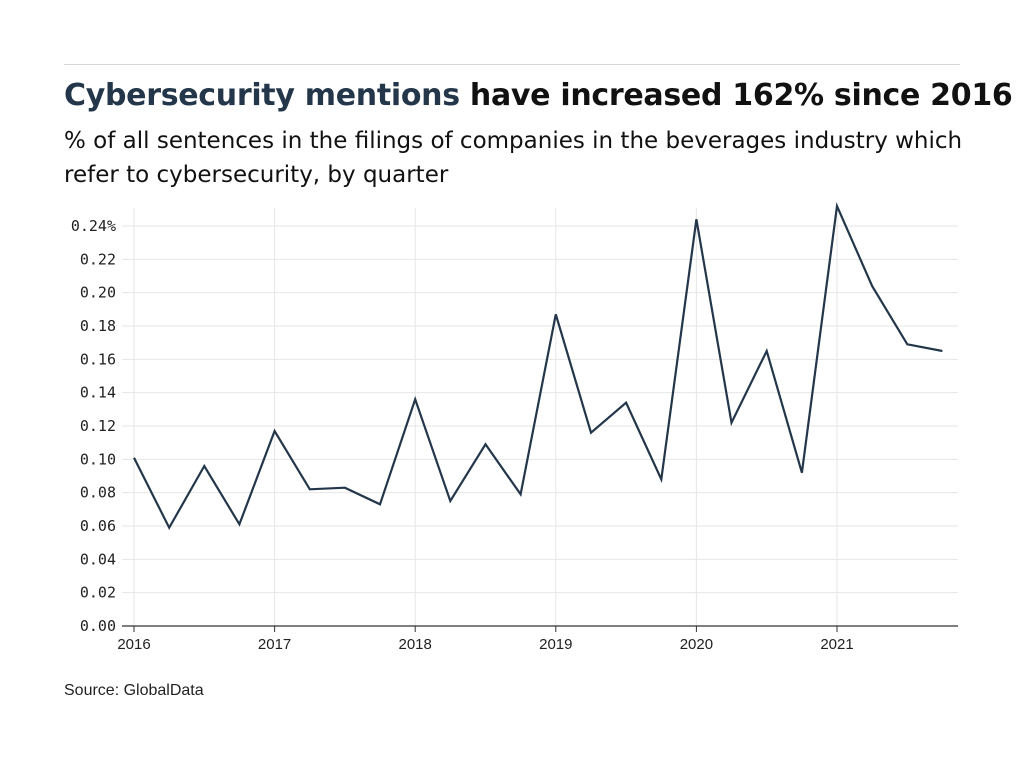  I want to click on y-tick-label: 0.22, so click(98, 259).